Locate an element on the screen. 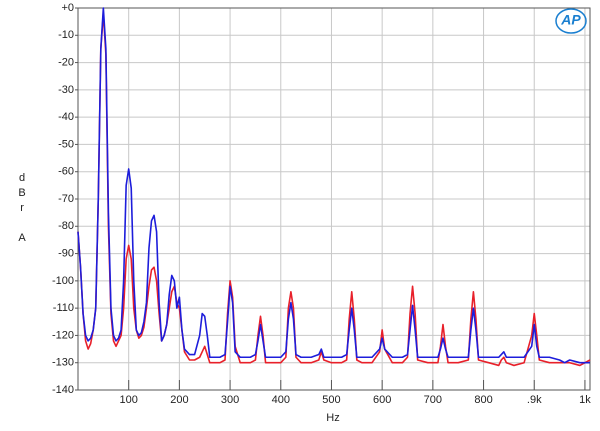 The width and height of the screenshot is (600, 431). x-axis-label: Hz is located at coordinates (332, 418).